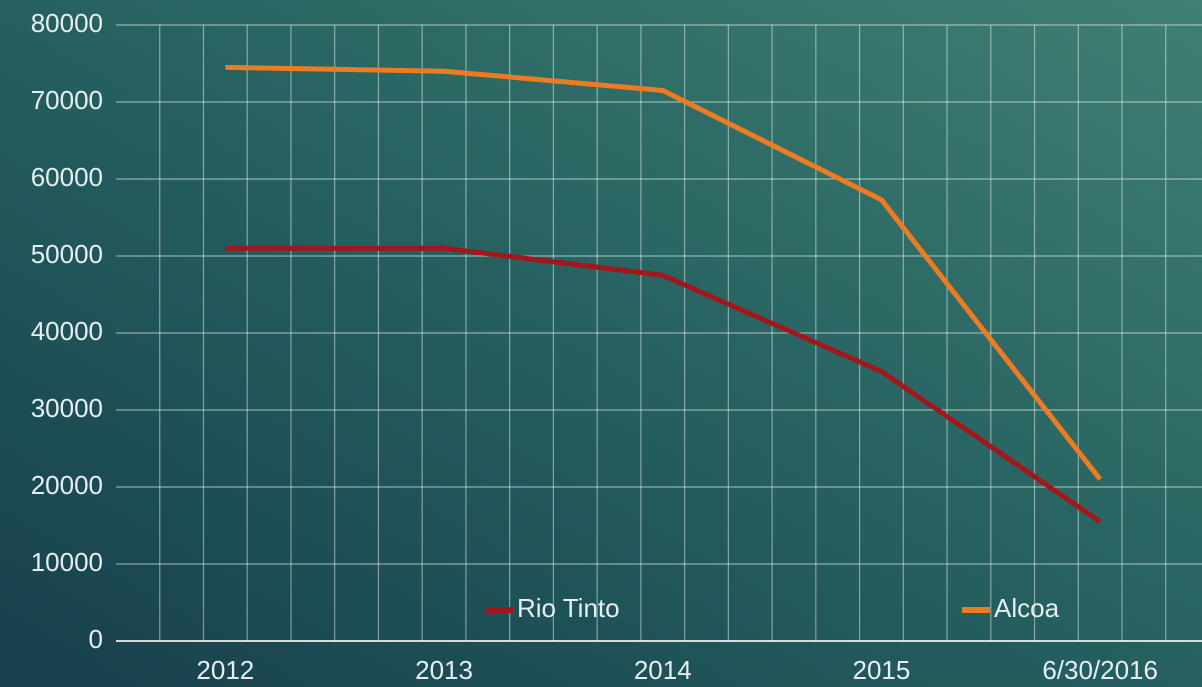 The image size is (1202, 687). What do you see at coordinates (225, 670) in the screenshot?
I see `x-tick-label: 2012` at bounding box center [225, 670].